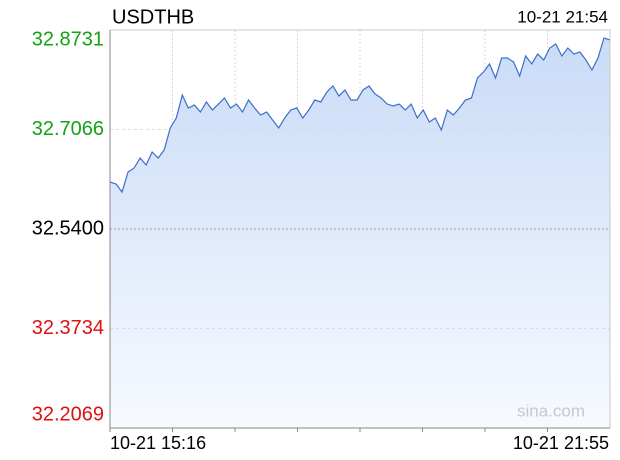 The width and height of the screenshot is (620, 460). I want to click on y-tick-label: 32.8731, so click(68, 39).